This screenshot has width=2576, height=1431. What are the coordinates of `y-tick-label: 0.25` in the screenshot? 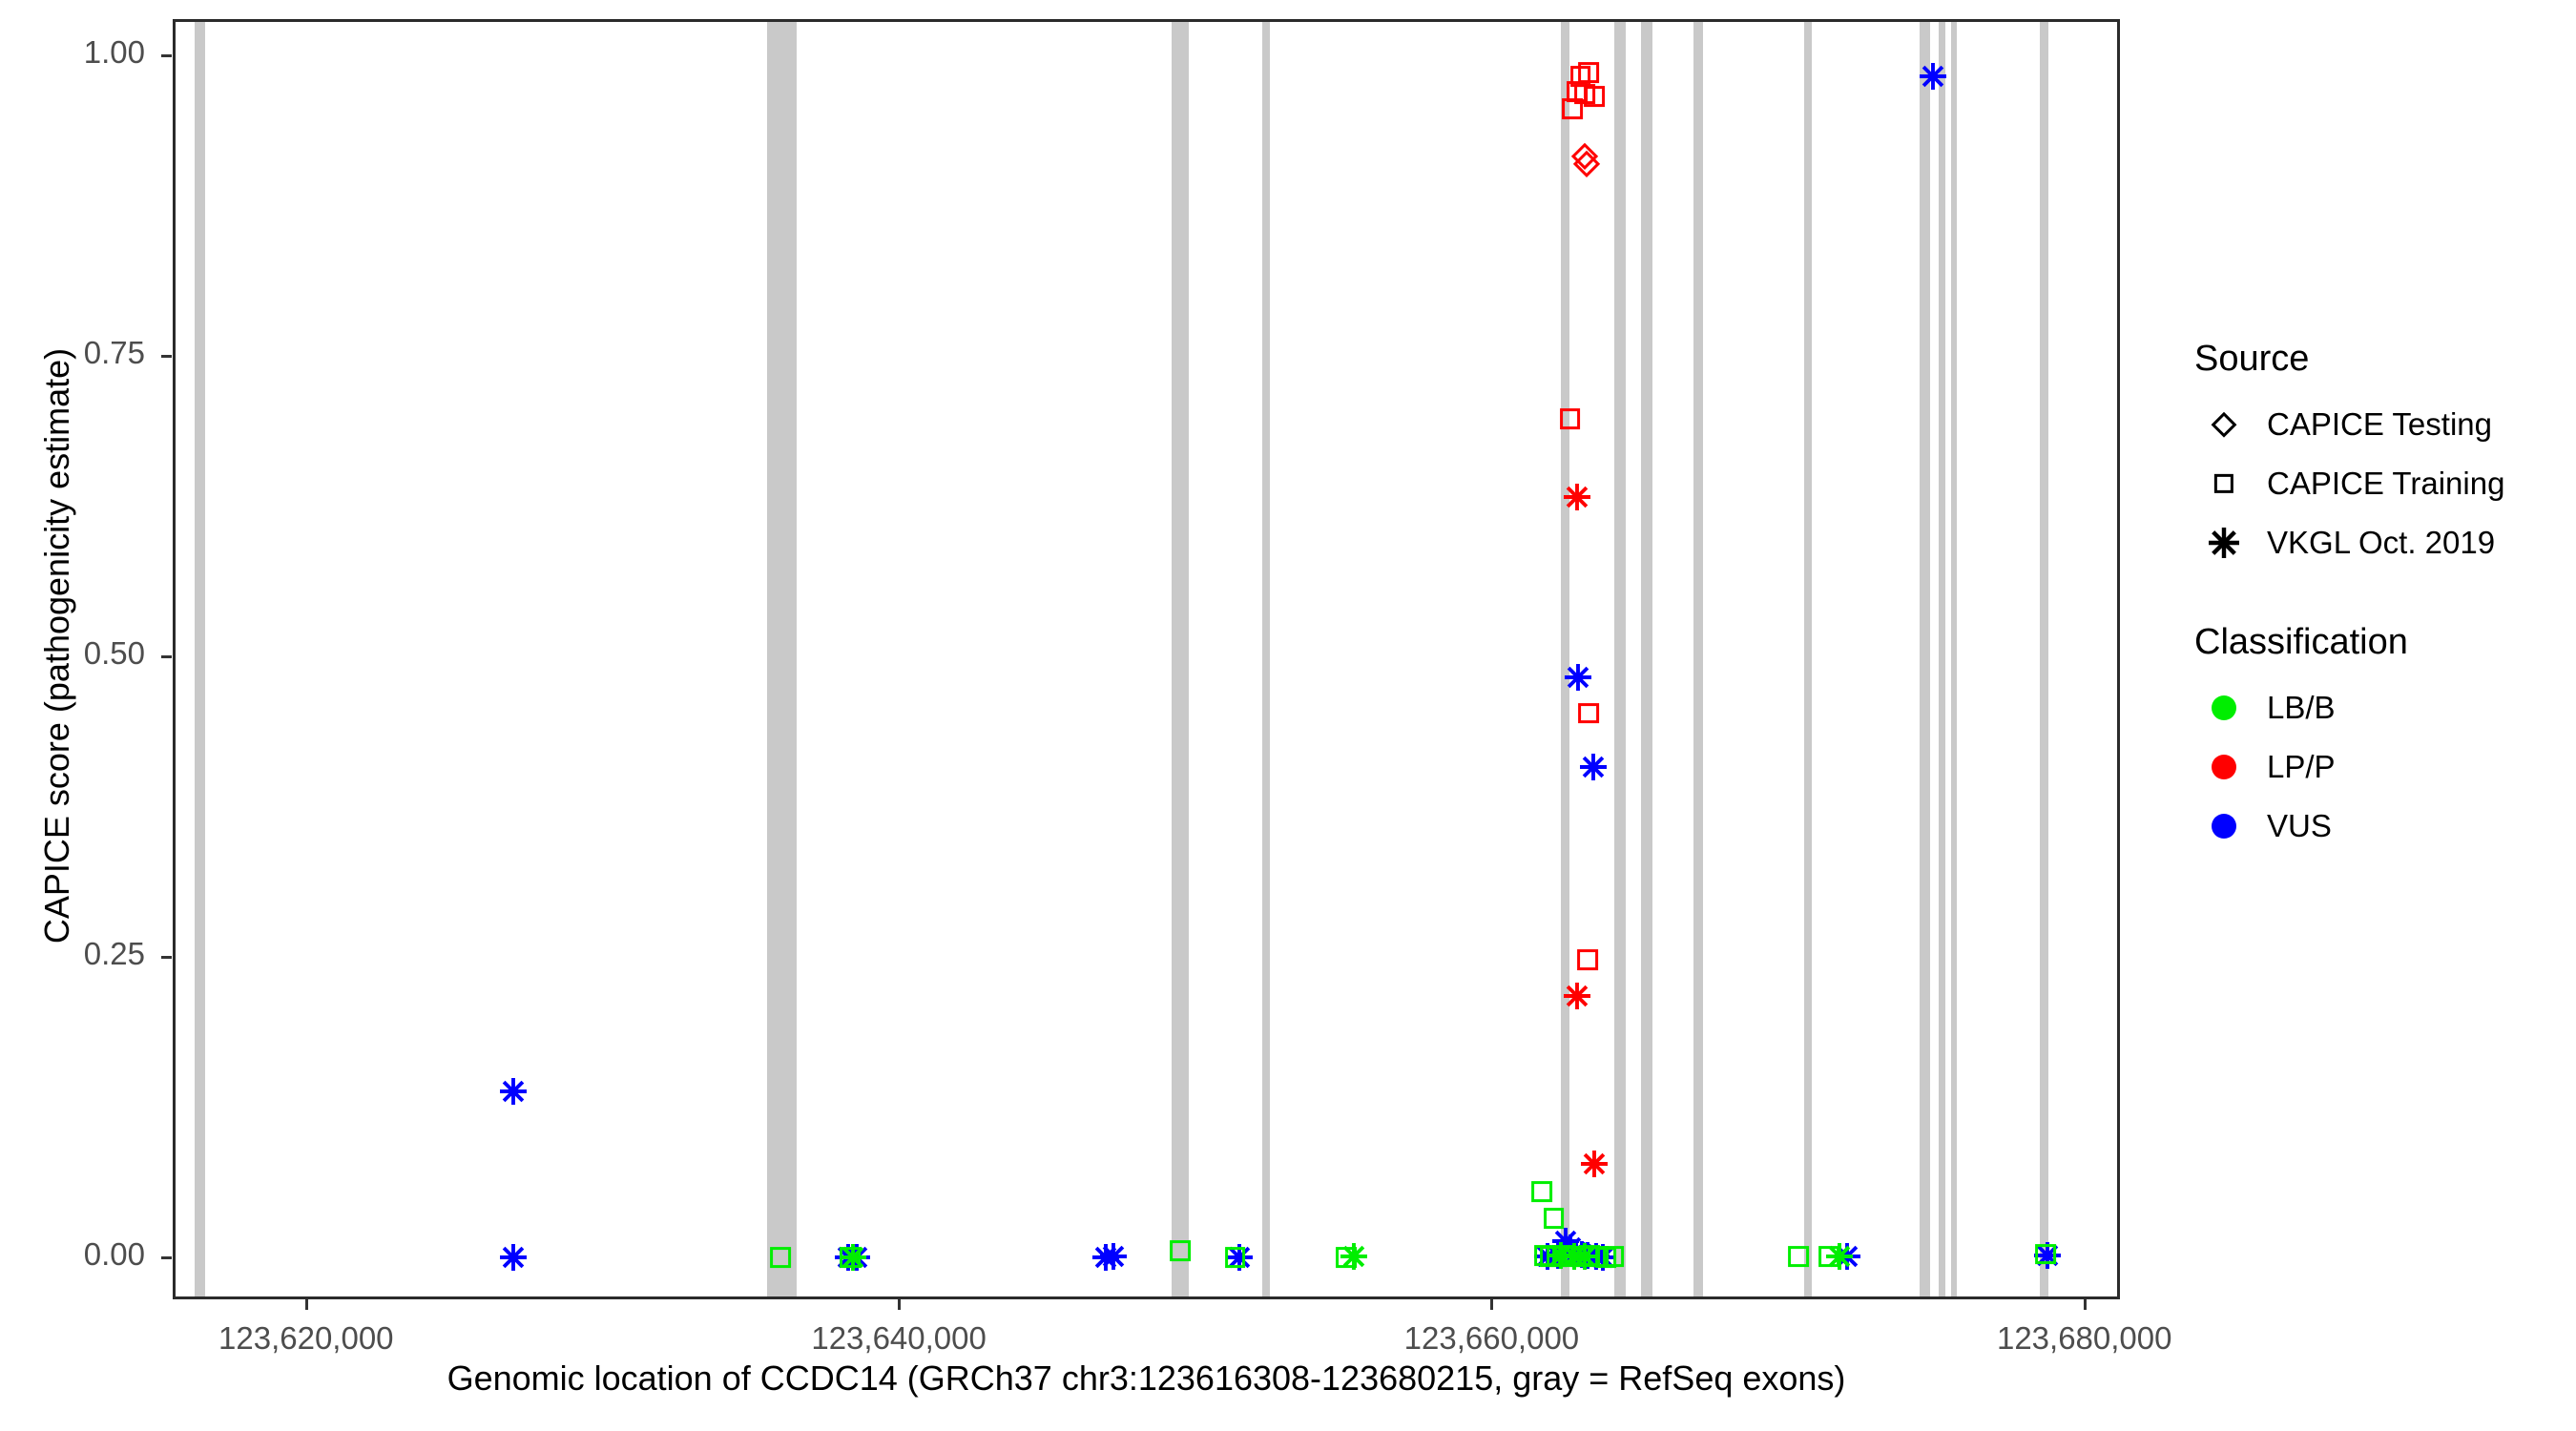 It's located at (114, 953).